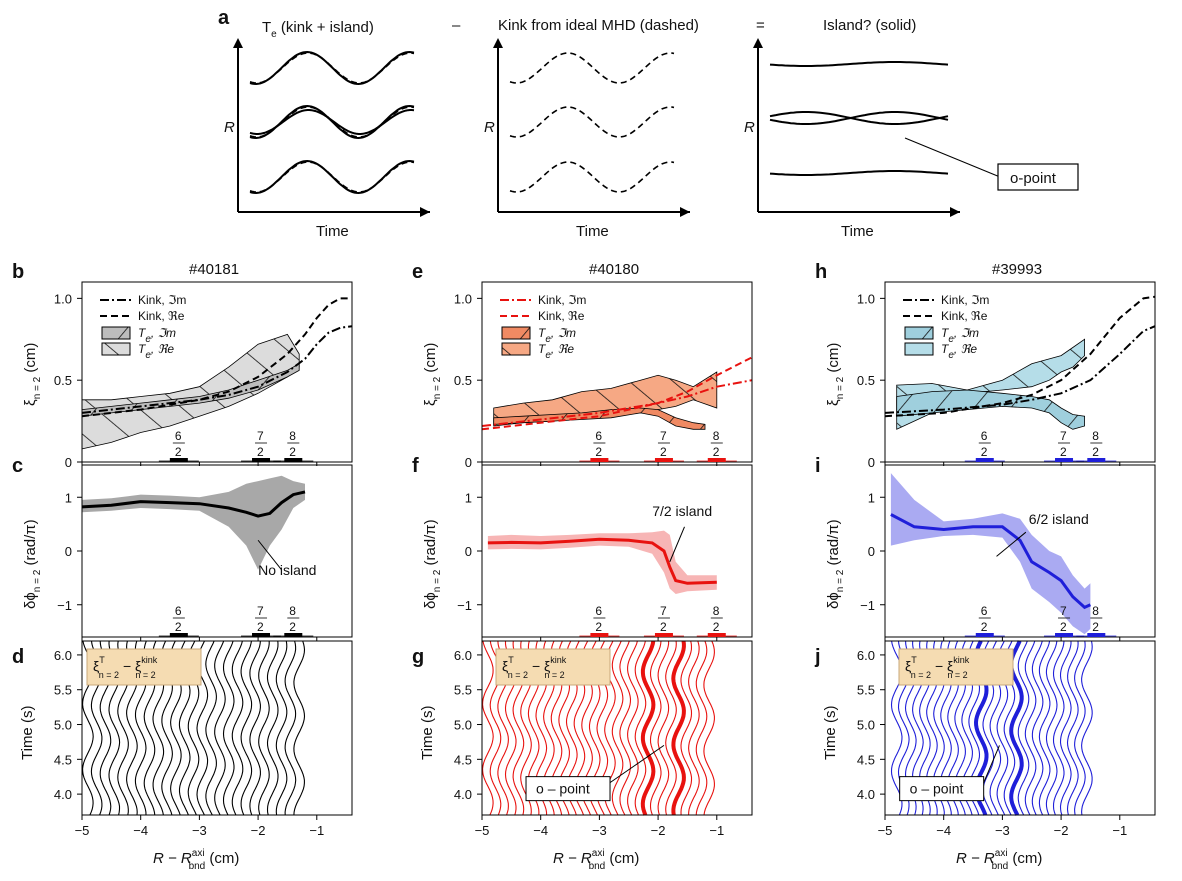 Image resolution: width=1182 pixels, height=881 pixels. What do you see at coordinates (964, 316) in the screenshot?
I see `legend-kink-re: Kink, ℜe` at bounding box center [964, 316].